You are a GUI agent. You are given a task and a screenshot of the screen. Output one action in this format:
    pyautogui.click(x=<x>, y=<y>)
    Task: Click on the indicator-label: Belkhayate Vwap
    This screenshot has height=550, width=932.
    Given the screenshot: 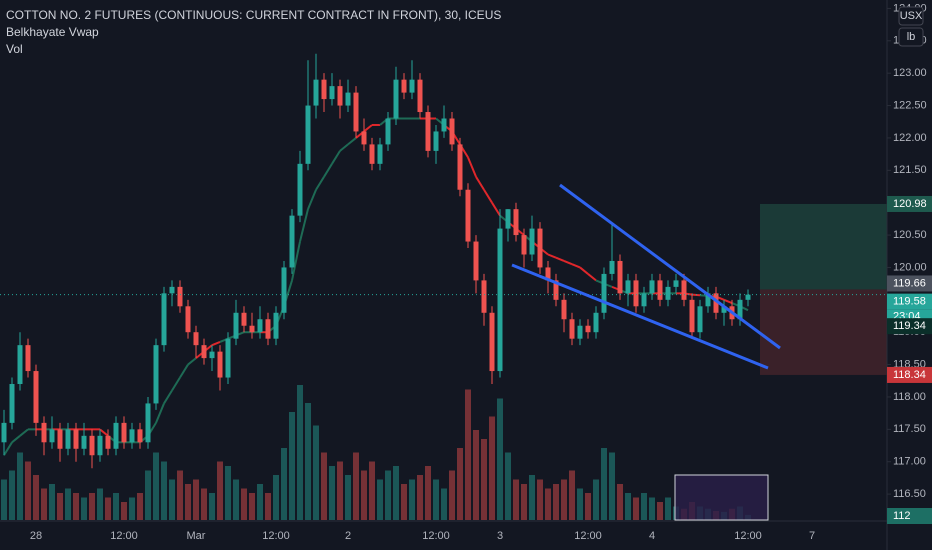 What is the action you would take?
    pyautogui.click(x=52, y=32)
    